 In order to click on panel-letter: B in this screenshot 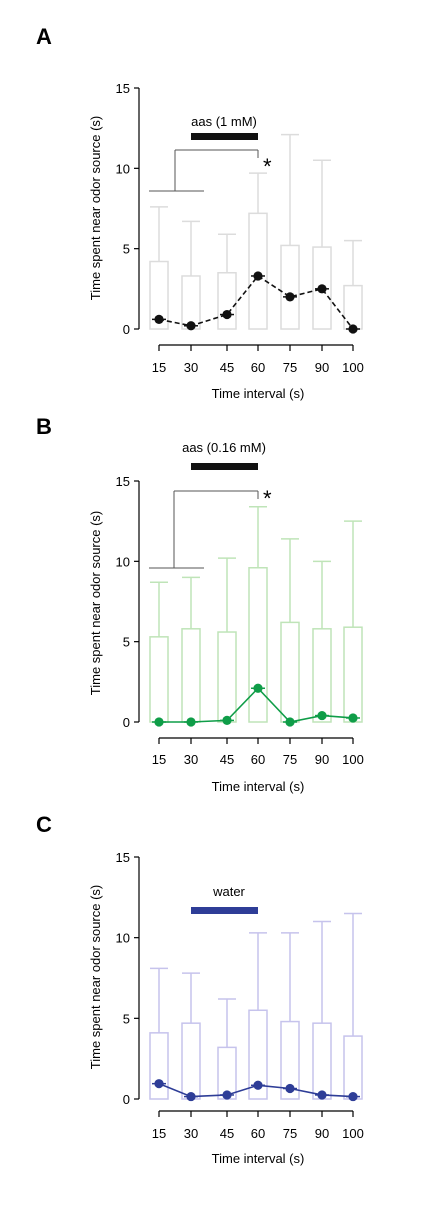, I will do `click(44, 426)`.